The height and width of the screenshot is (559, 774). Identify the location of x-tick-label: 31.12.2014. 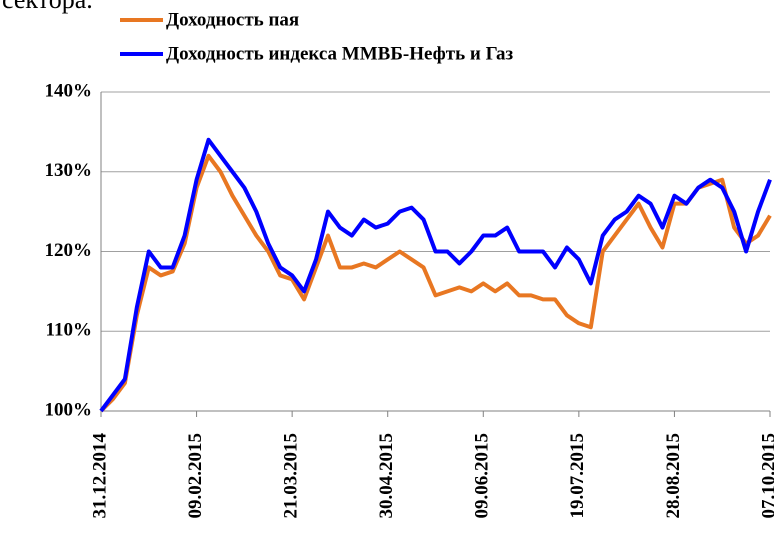
(99, 476).